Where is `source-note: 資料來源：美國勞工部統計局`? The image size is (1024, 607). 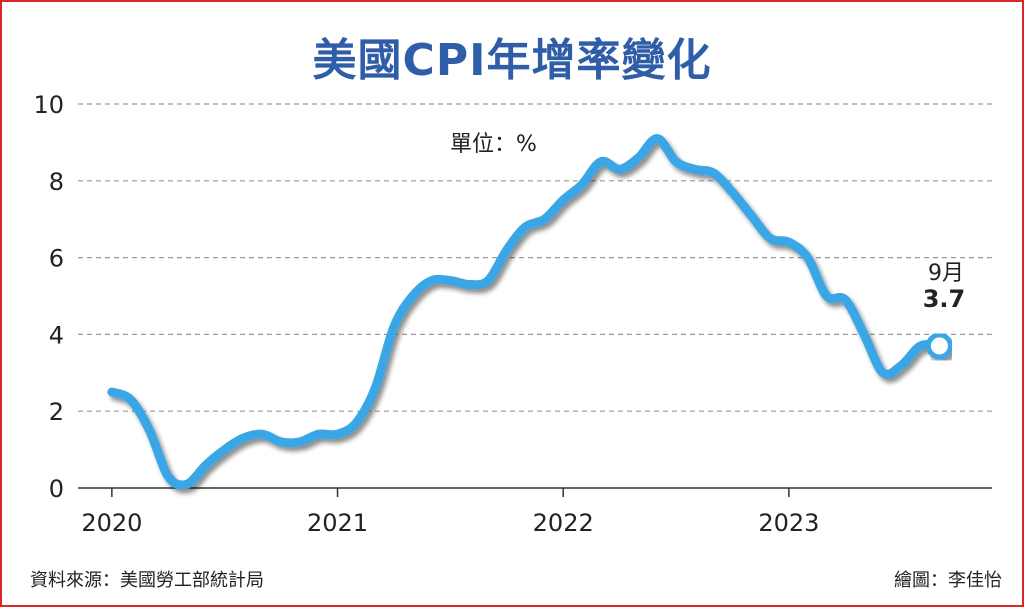 source-note: 資料來源：美國勞工部統計局 is located at coordinates (147, 580).